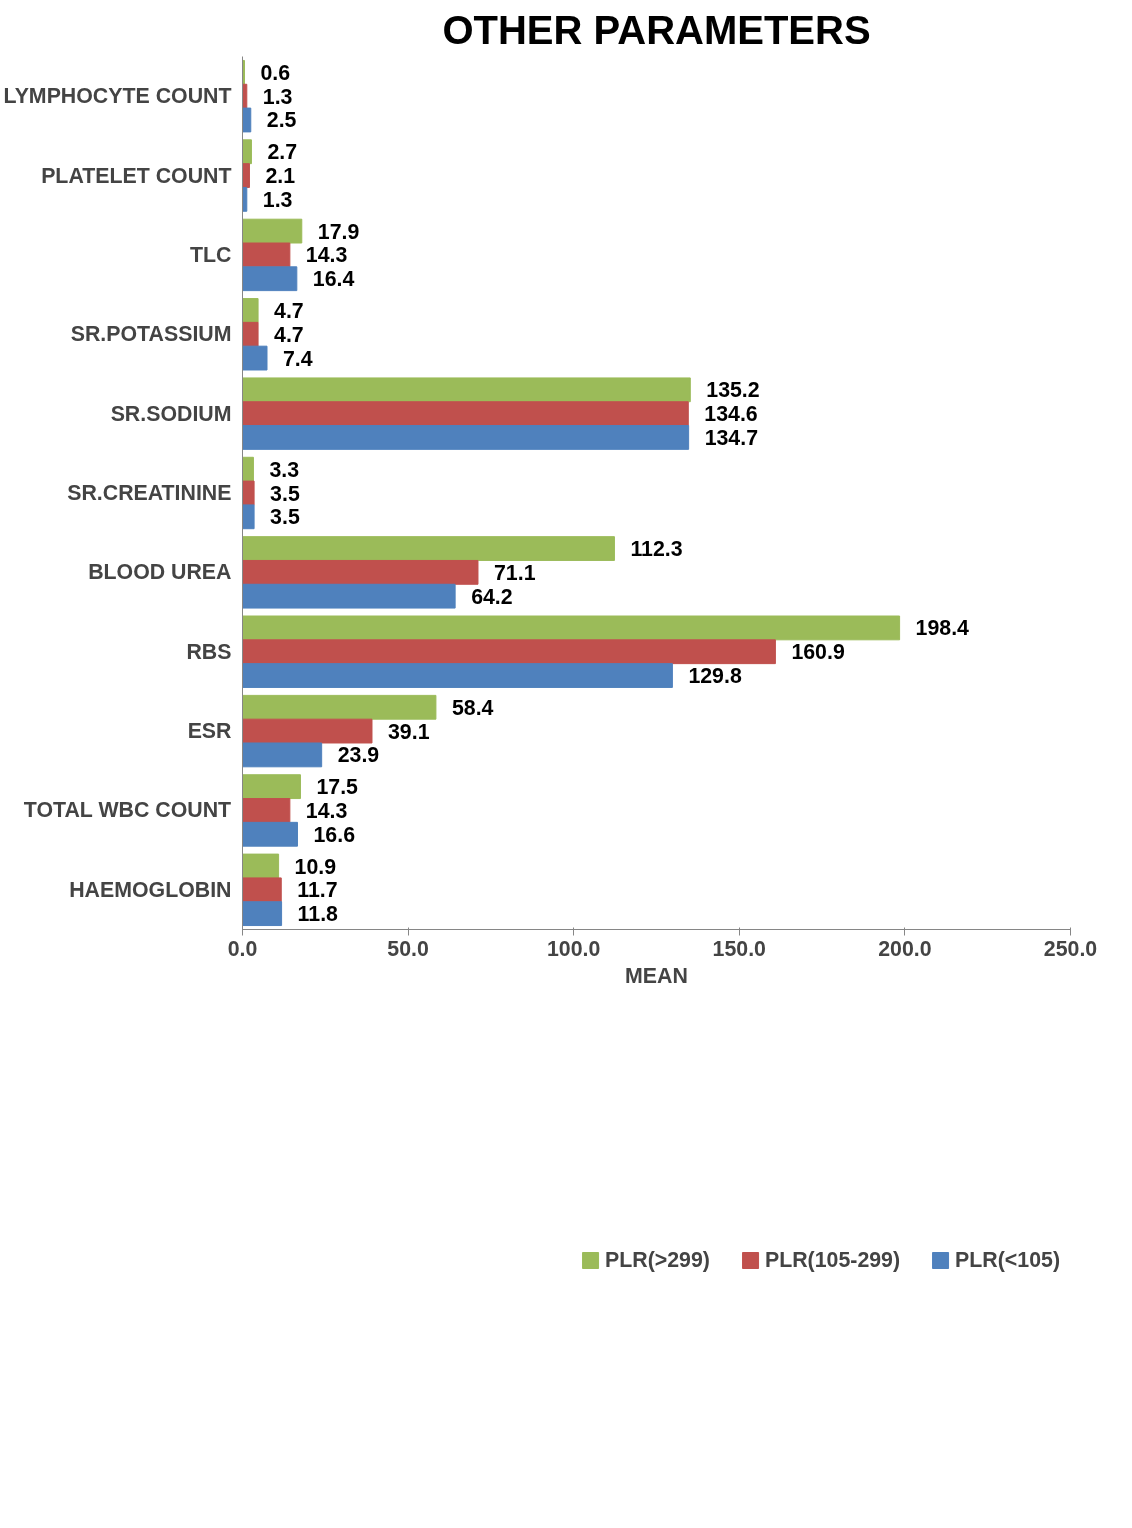 The width and height of the screenshot is (1132, 1528). Describe the element at coordinates (209, 731) in the screenshot. I see `y-tick-label: ESR` at that location.